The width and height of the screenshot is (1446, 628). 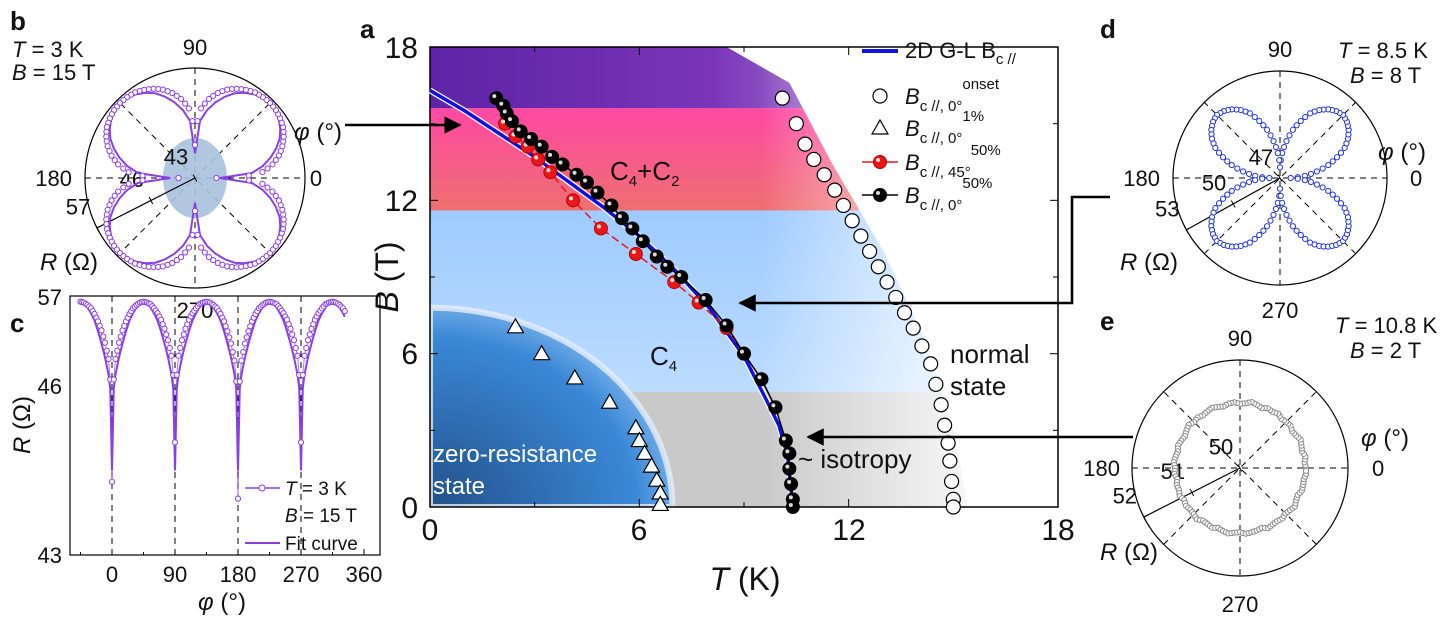 I want to click on legend-label-onset: Bc //, 0°onset, so click(x=952, y=95).